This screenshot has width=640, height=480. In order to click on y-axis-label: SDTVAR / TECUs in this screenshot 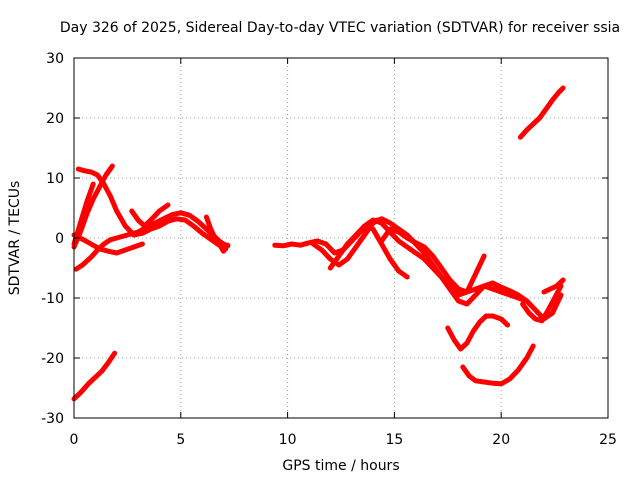, I will do `click(15, 238)`.